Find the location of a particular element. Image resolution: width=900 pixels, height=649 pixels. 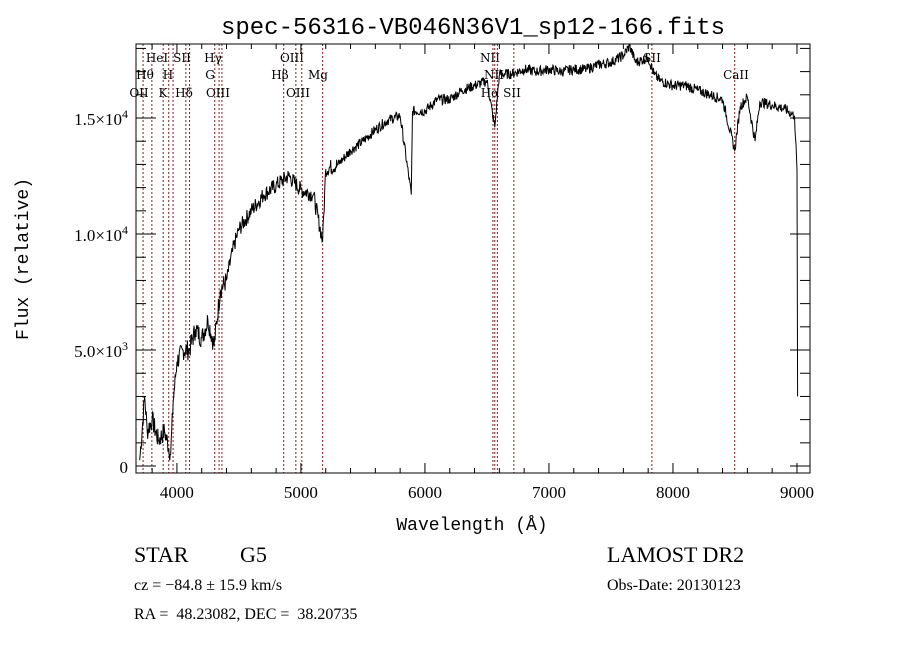

y-tick-label: 1.0×10⁴ is located at coordinates (101, 234).